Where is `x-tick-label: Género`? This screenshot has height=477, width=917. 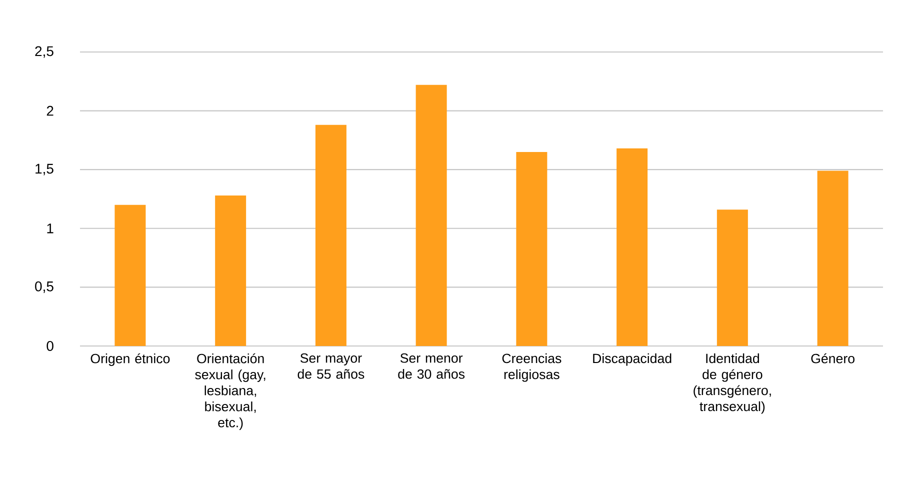
x-tick-label: Género is located at coordinates (832, 358).